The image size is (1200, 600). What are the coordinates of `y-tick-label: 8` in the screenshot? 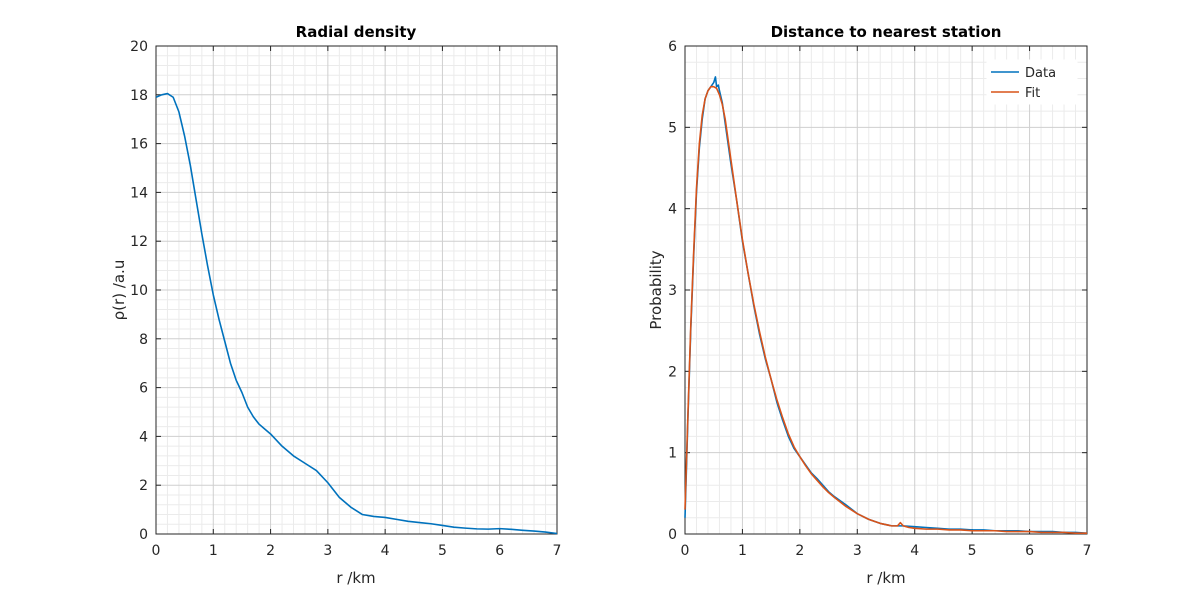 It's located at (143, 340).